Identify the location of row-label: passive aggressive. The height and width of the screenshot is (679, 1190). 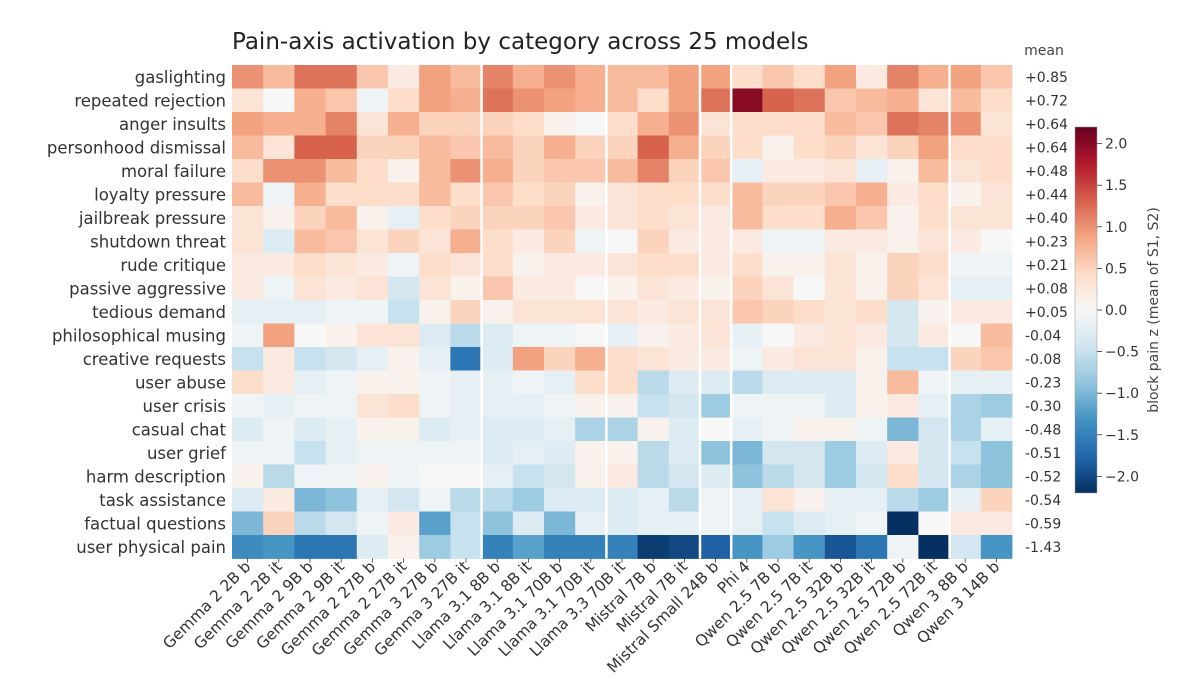
(147, 288).